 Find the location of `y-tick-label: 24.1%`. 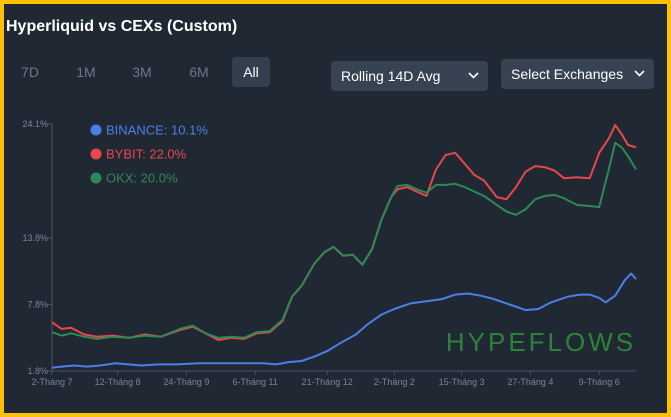

y-tick-label: 24.1% is located at coordinates (35, 124).